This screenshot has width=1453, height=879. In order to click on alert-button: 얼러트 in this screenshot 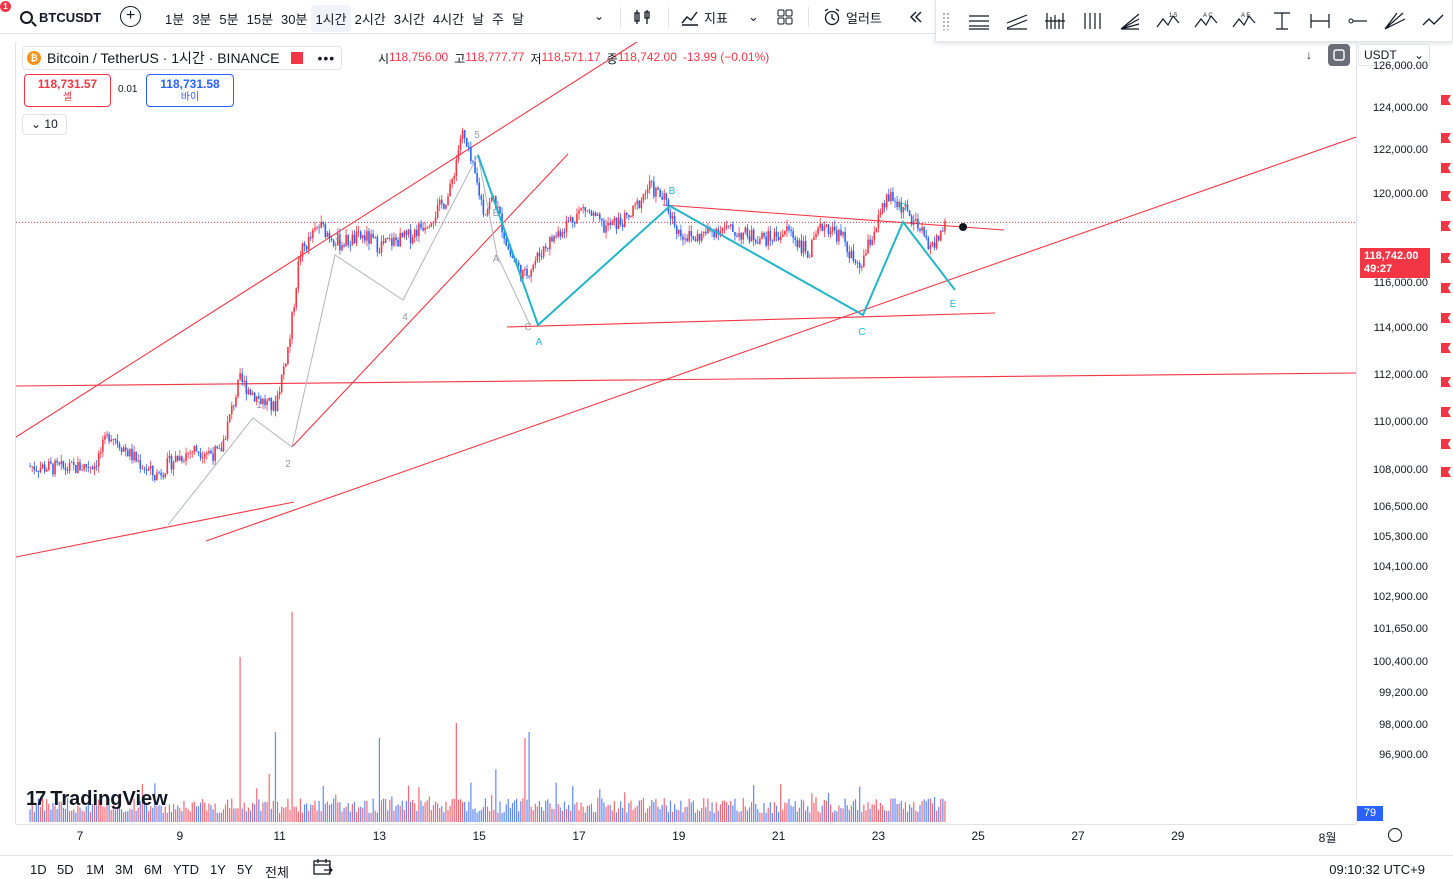, I will do `click(852, 17)`.